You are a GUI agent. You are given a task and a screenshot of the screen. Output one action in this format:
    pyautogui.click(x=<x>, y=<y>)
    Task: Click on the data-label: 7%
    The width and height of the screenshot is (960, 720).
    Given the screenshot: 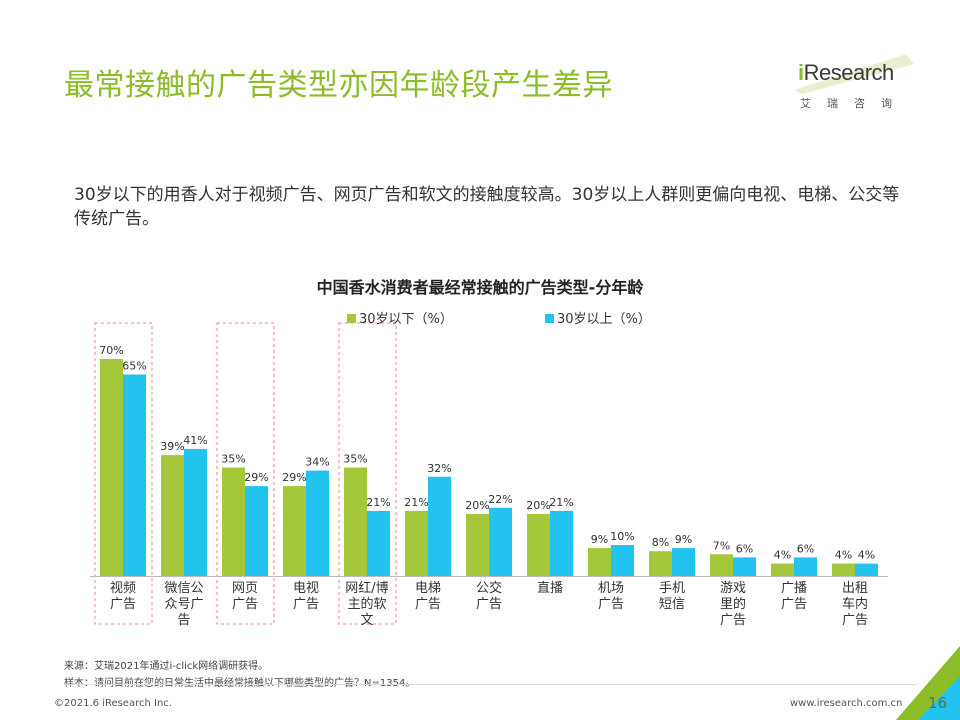 What is the action you would take?
    pyautogui.click(x=721, y=545)
    